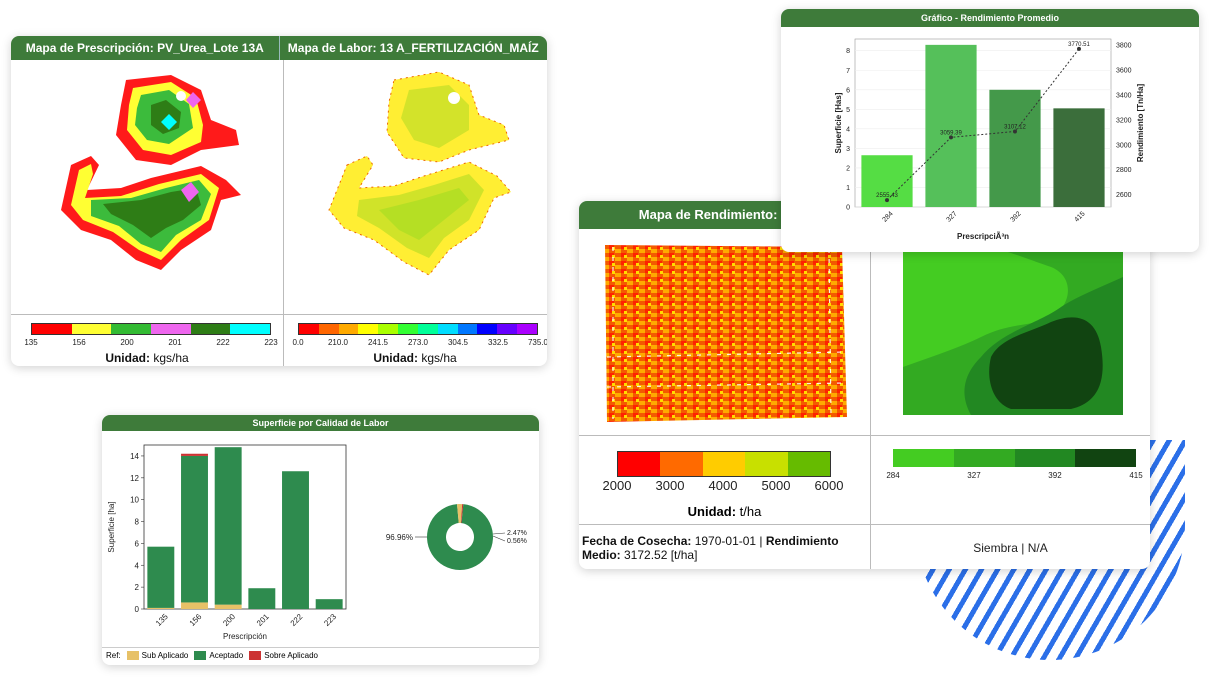 Image resolution: width=1215 pixels, height=681 pixels. What do you see at coordinates (951, 133) in the screenshot?
I see `point-label: 3059.39` at bounding box center [951, 133].